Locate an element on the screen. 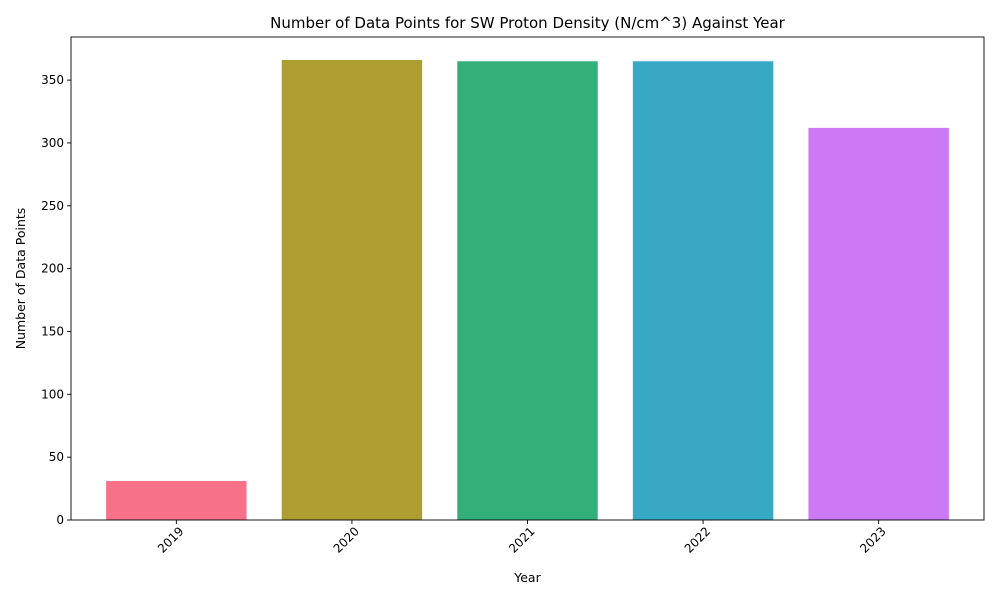  bar-2022 is located at coordinates (703, 290).